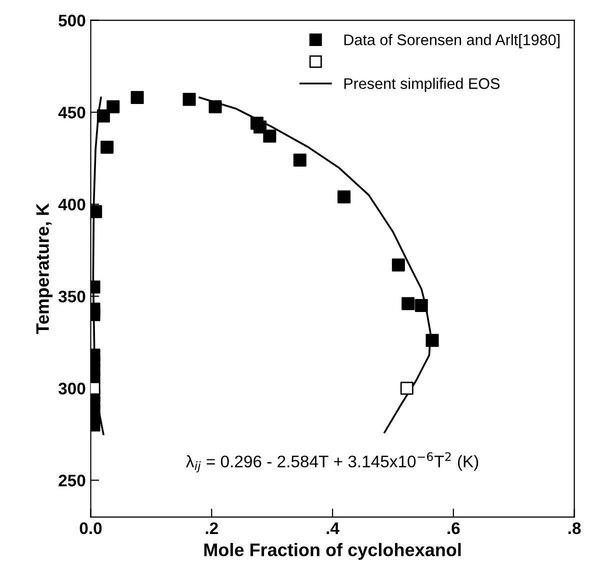 This screenshot has height=579, width=597. Describe the element at coordinates (333, 528) in the screenshot. I see `x-tick-label: .4` at that location.